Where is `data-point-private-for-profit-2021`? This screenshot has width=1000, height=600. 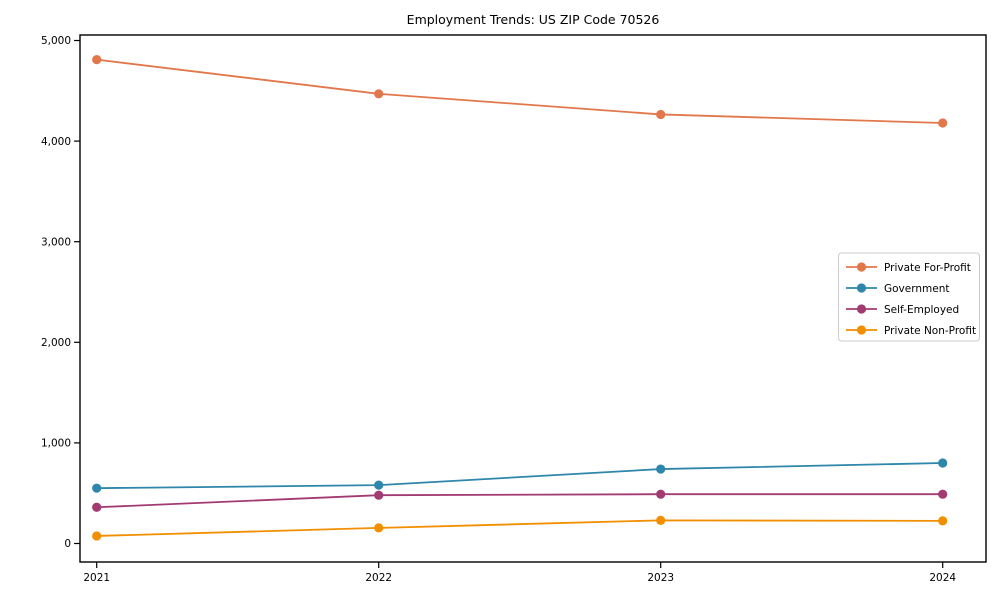 data-point-private-for-profit-2021 is located at coordinates (97, 60).